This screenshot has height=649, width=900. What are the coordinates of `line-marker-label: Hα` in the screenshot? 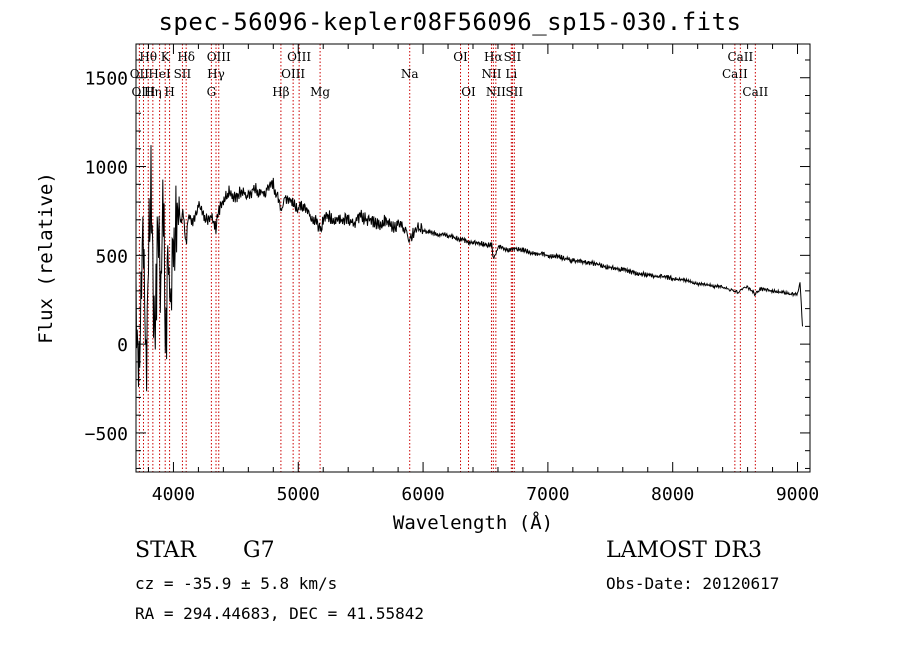 It's located at (493, 57).